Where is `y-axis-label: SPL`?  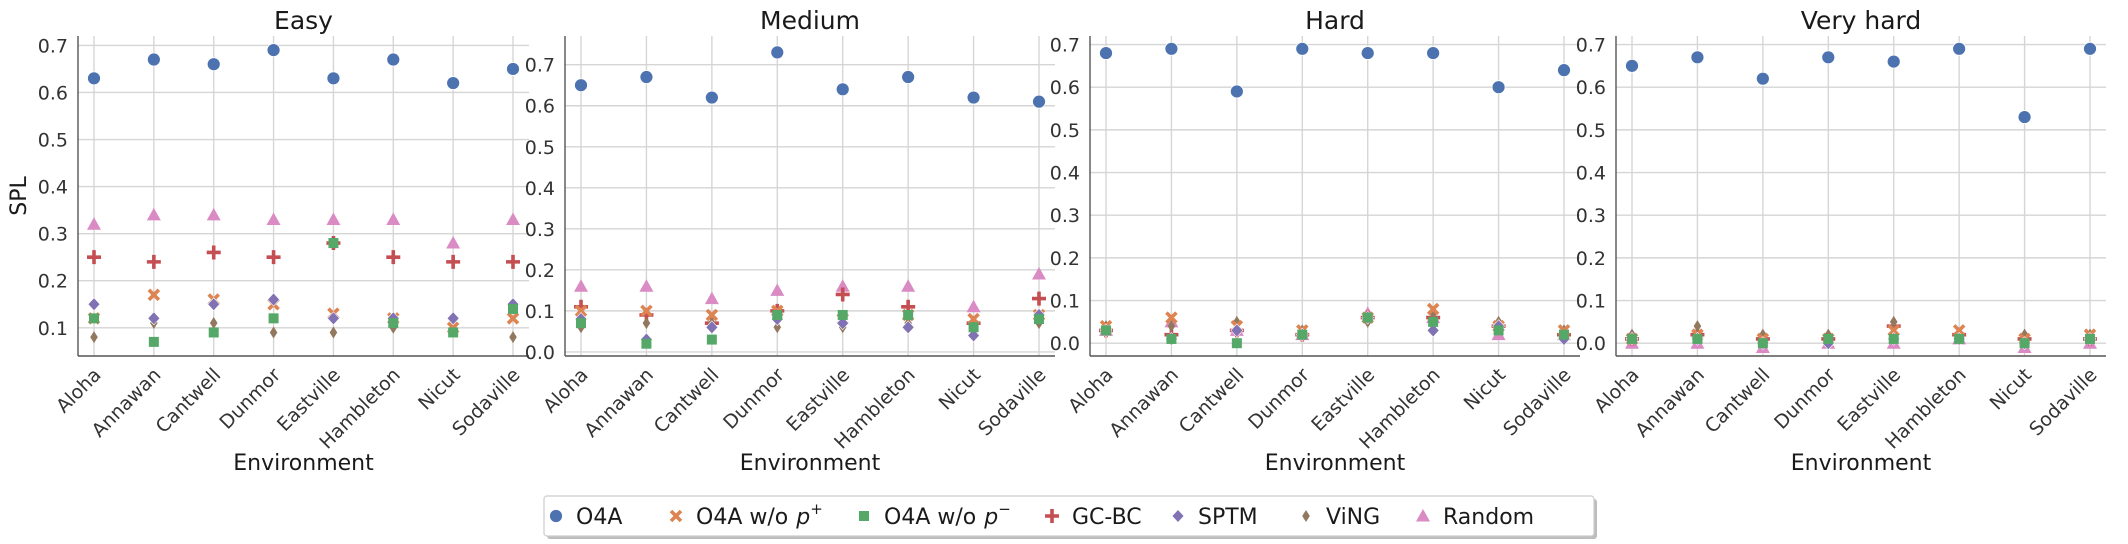
y-axis-label: SPL is located at coordinates (19, 196).